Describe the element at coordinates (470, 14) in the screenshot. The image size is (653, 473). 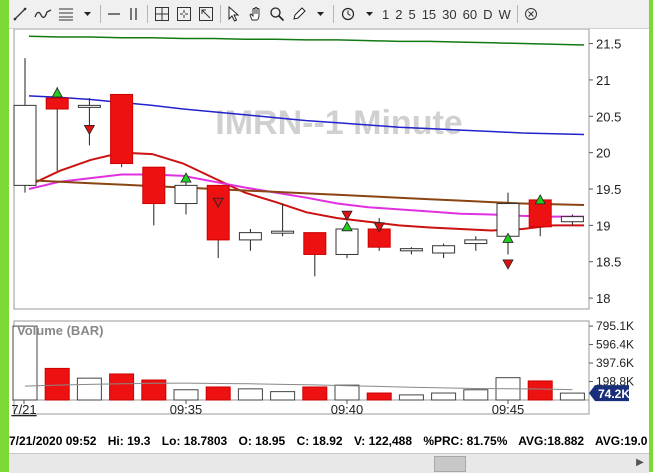
I see `period-button-60: 60` at that location.